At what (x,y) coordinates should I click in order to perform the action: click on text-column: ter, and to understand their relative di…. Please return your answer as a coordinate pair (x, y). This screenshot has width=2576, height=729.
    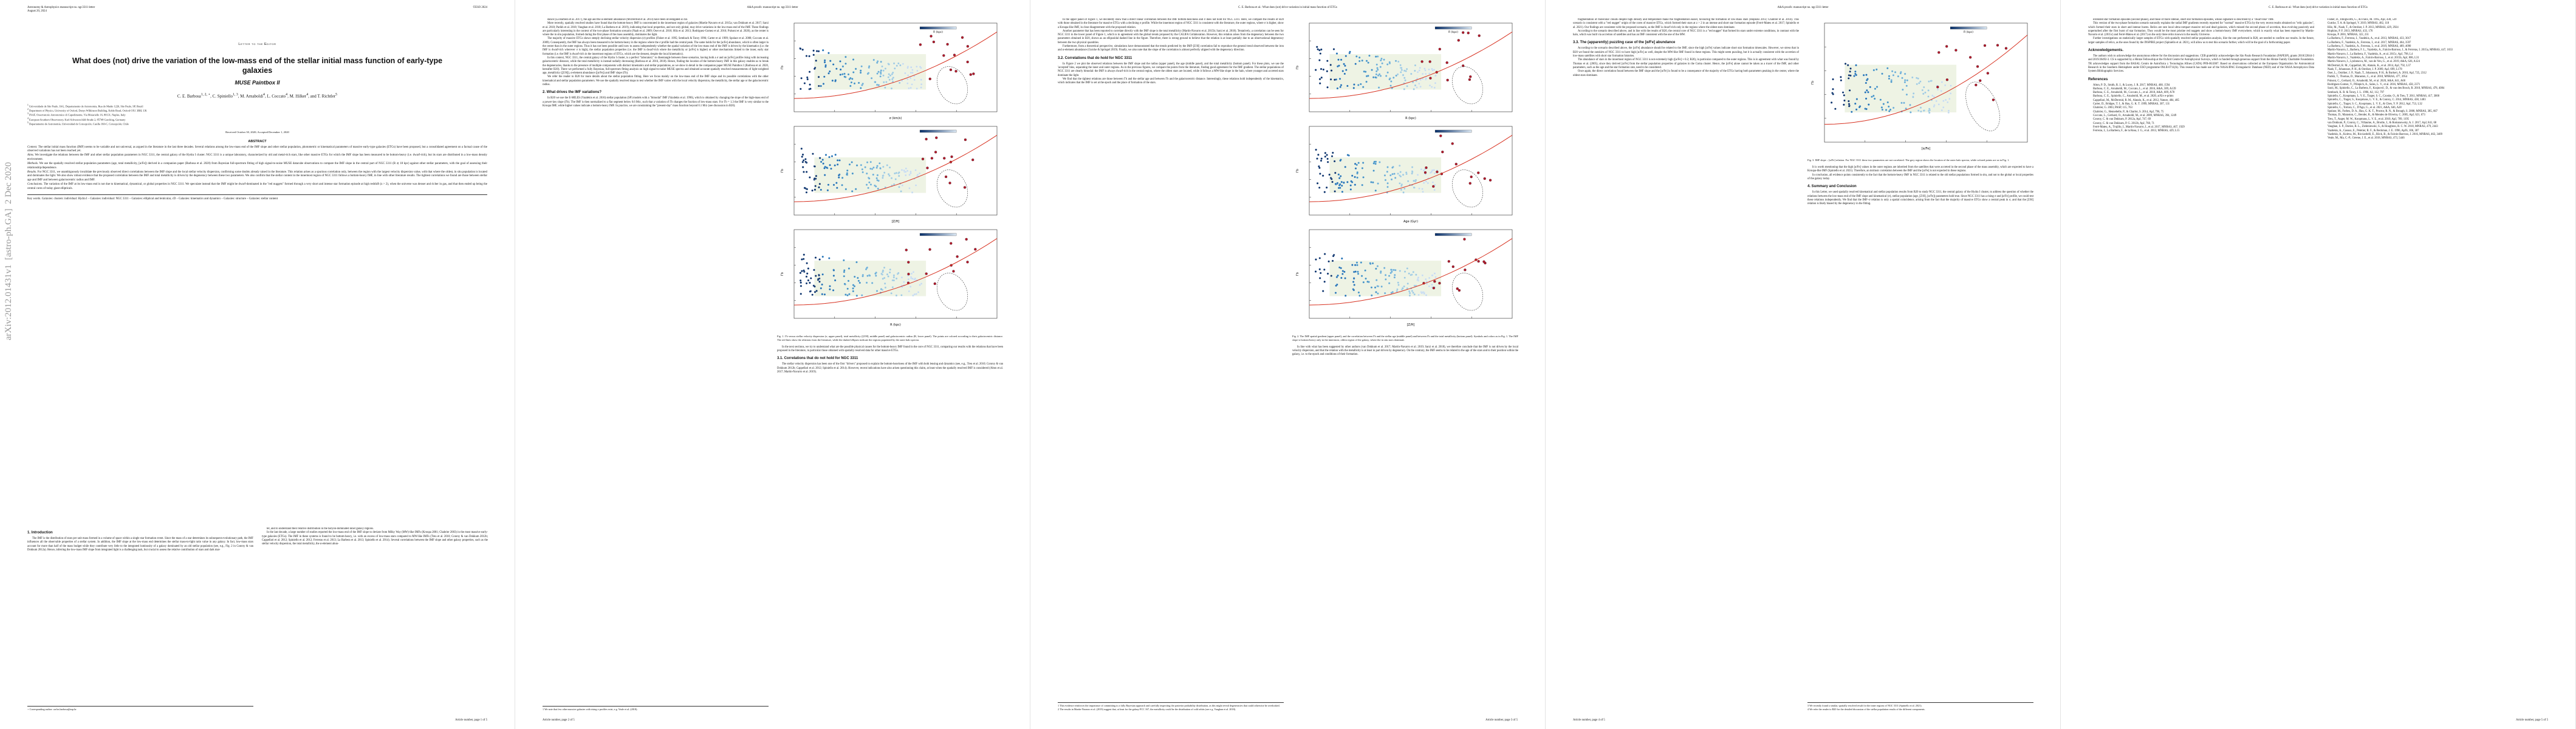
    Looking at the image, I should click on (375, 619).